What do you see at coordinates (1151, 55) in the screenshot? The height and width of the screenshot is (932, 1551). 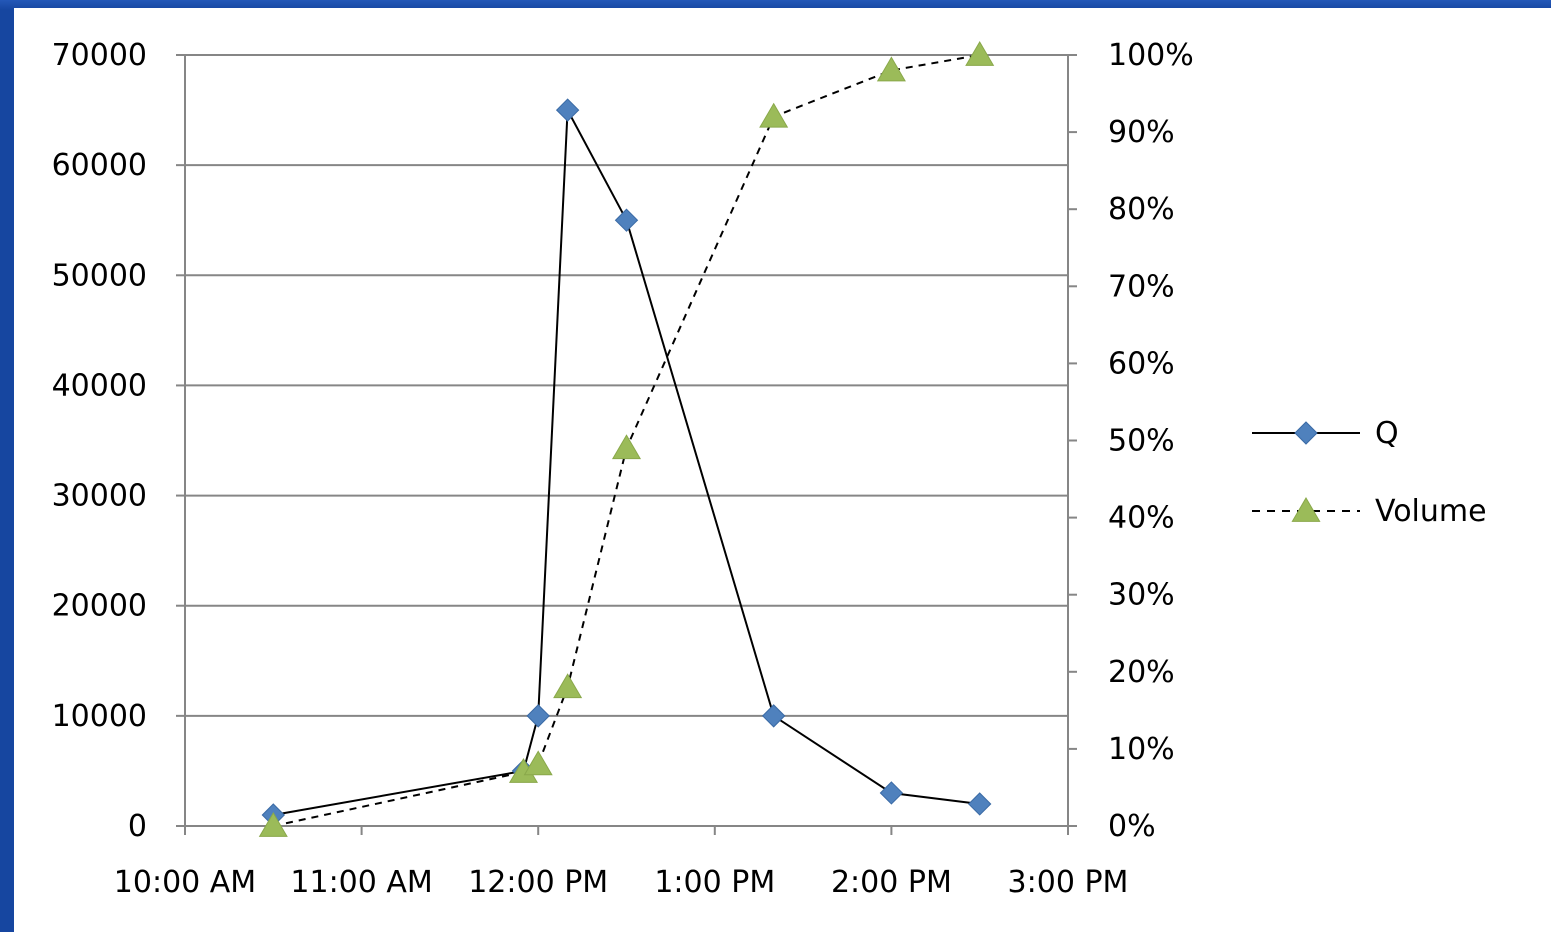 I see `y-right-tick-label: 100%` at bounding box center [1151, 55].